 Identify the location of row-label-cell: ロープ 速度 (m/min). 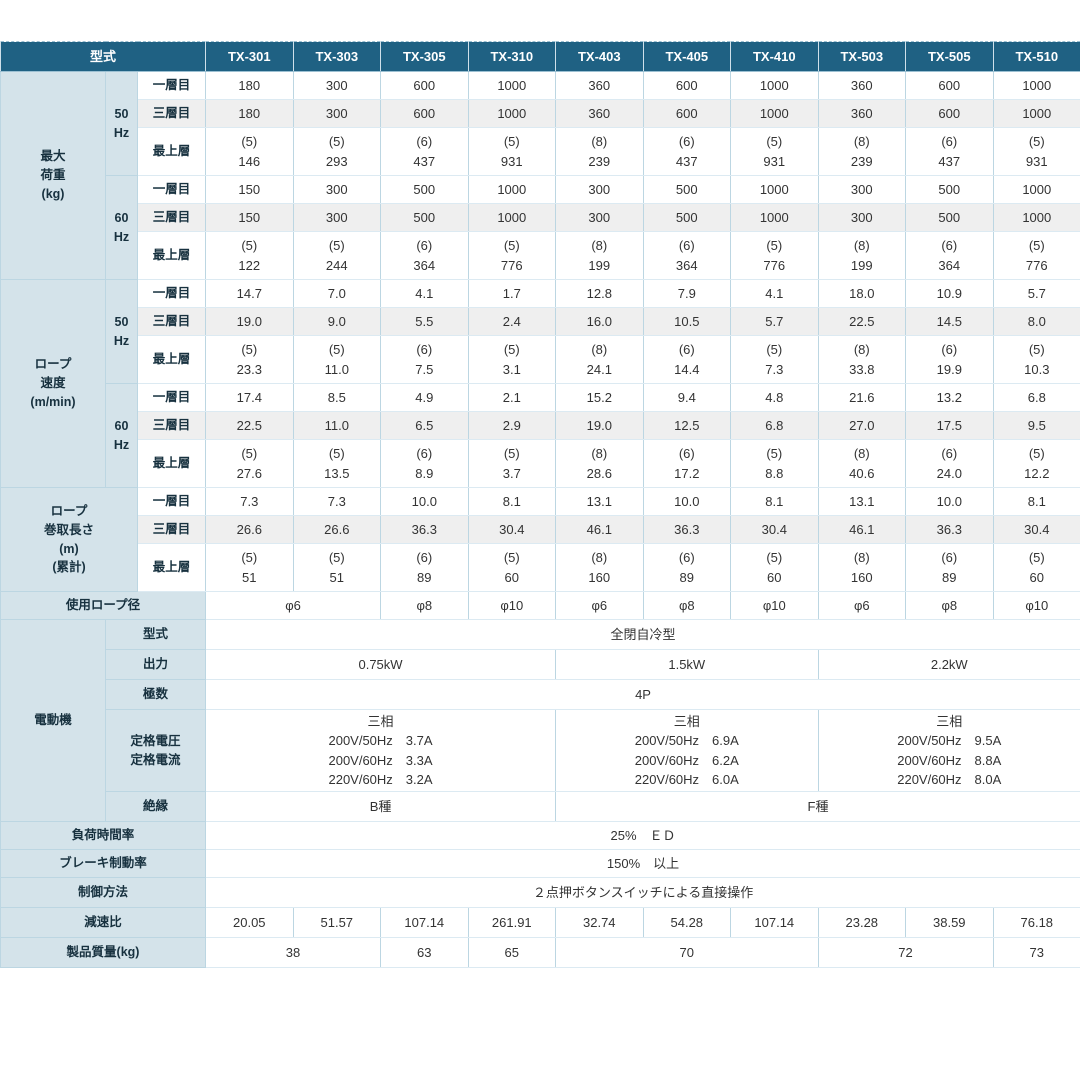
(53, 383).